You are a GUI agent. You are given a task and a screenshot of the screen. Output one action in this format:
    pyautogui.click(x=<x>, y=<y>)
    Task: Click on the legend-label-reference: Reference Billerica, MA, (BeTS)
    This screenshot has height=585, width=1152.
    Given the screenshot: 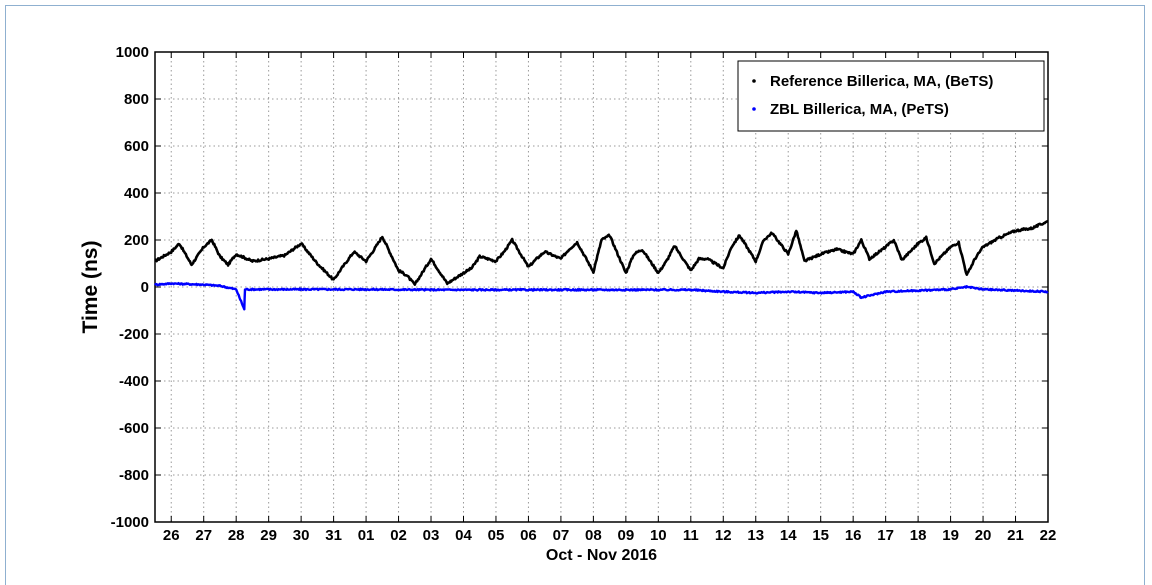 What is the action you would take?
    pyautogui.click(x=881, y=81)
    